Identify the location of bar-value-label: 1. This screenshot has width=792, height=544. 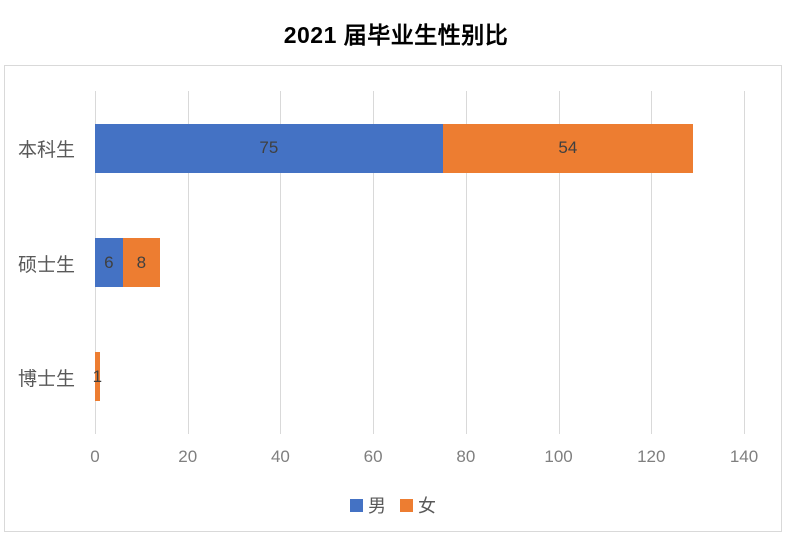
(97, 376).